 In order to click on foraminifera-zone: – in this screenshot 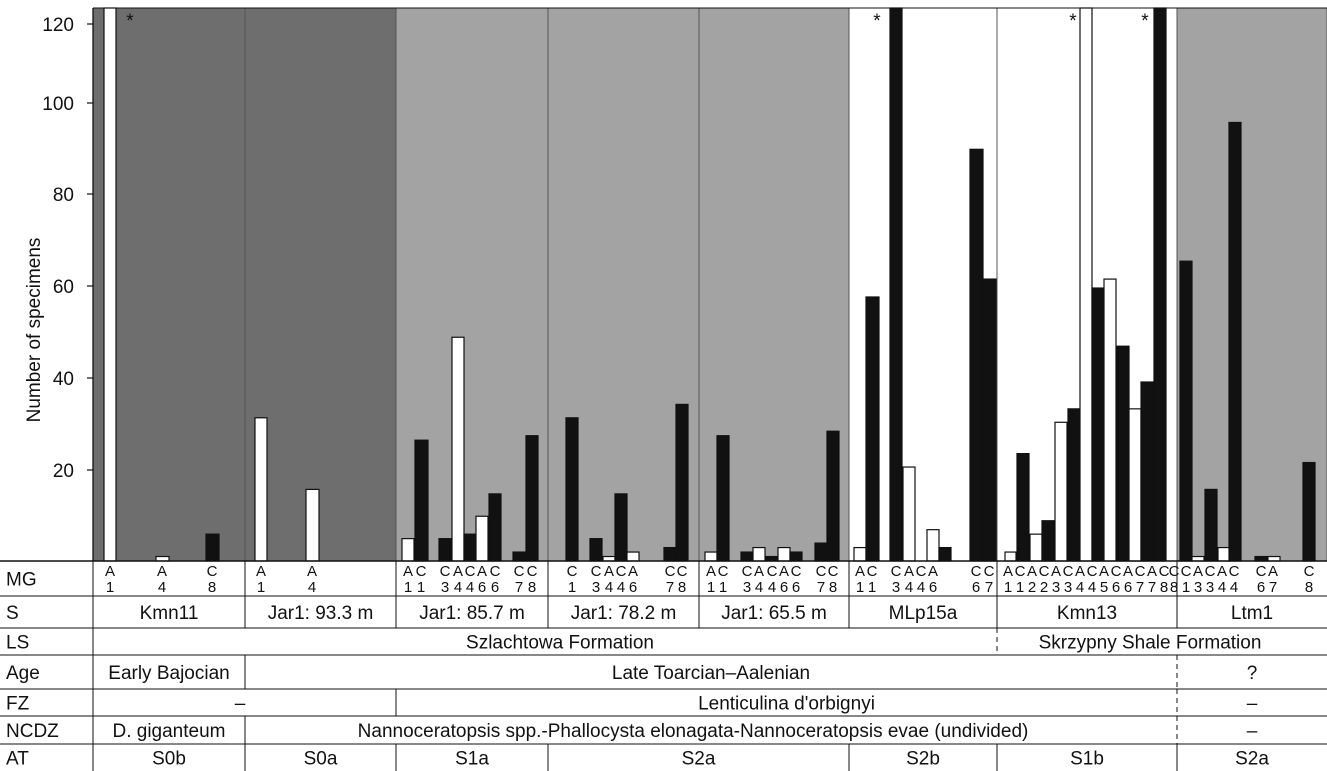, I will do `click(1252, 704)`.